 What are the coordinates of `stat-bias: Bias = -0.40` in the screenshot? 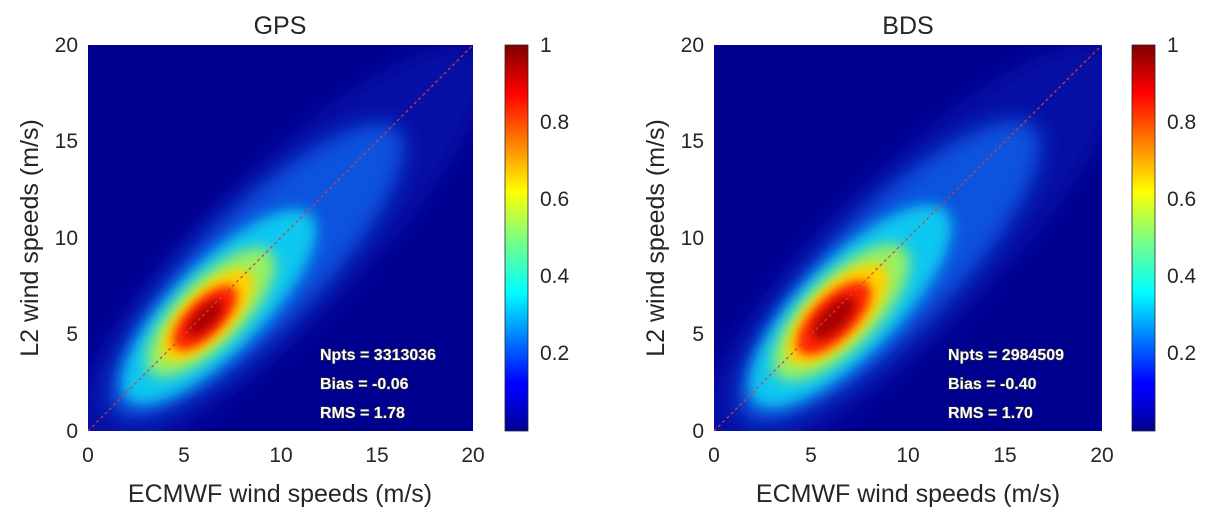 It's located at (992, 384).